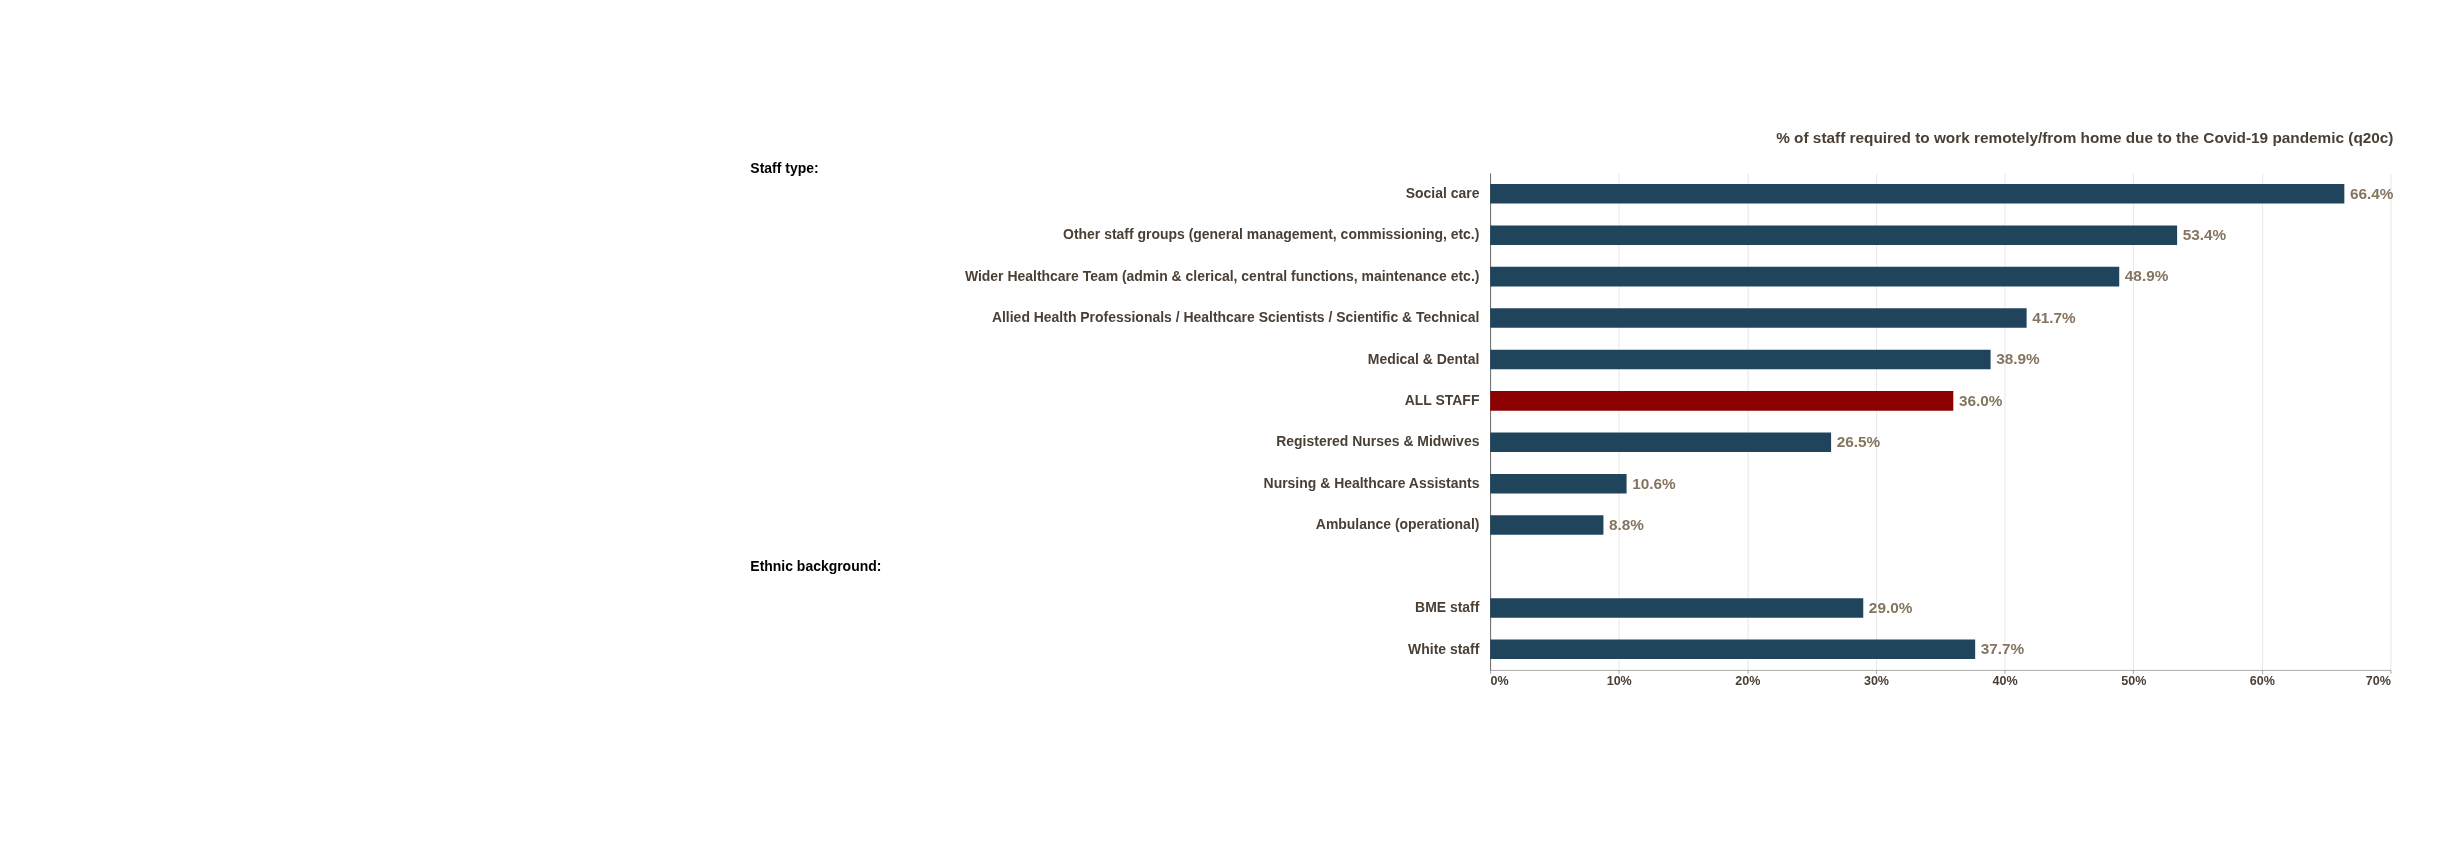  Describe the element at coordinates (1222, 275) in the screenshot. I see `y-tick-label: Wider Healthcare Team (admin & clerical, central functions, maintenance etc.)` at that location.